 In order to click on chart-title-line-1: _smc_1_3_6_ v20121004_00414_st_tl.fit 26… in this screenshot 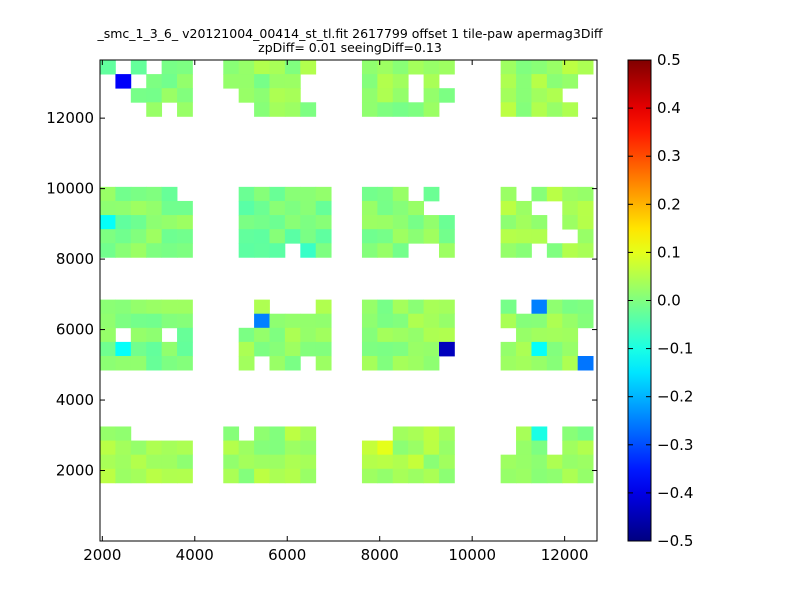, I will do `click(350, 33)`.